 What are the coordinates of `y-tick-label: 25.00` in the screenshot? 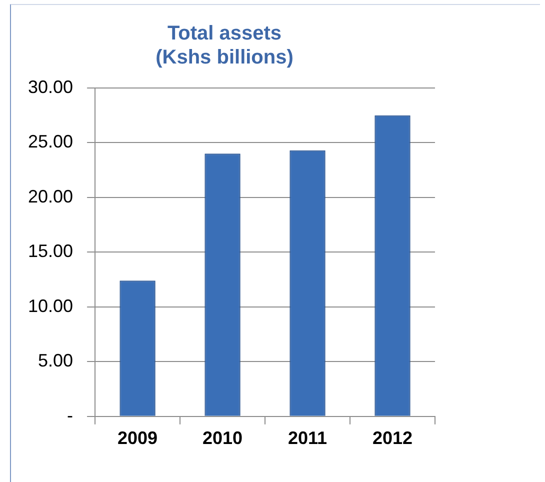 It's located at (51, 142).